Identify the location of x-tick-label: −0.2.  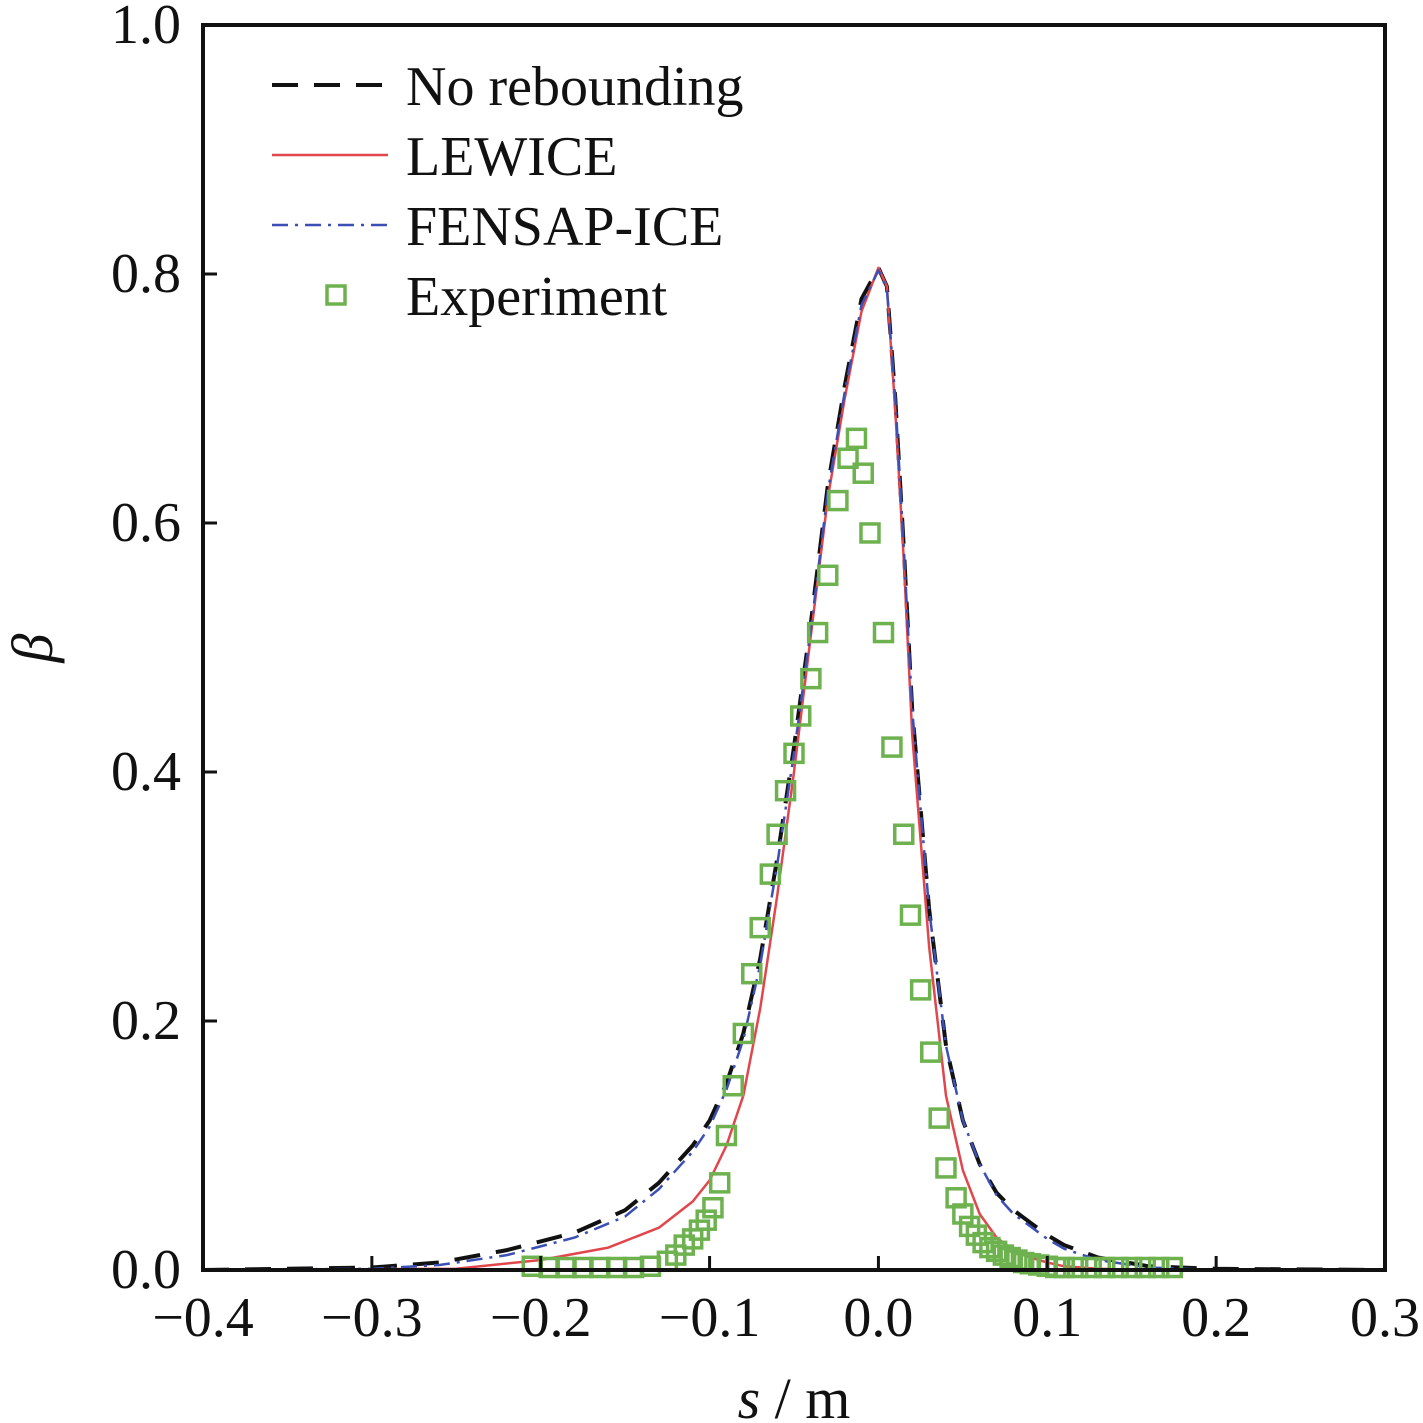
(541, 1318).